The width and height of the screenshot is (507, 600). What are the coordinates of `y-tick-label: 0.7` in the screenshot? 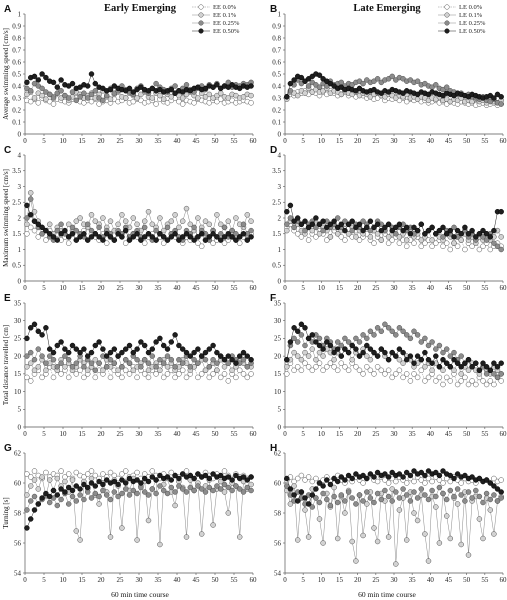 It's located at (16, 50).